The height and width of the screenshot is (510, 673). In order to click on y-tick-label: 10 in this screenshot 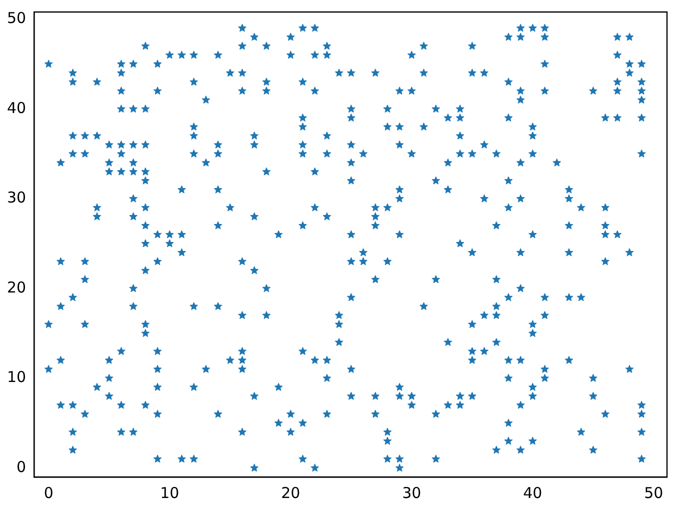, I will do `click(16, 377)`.